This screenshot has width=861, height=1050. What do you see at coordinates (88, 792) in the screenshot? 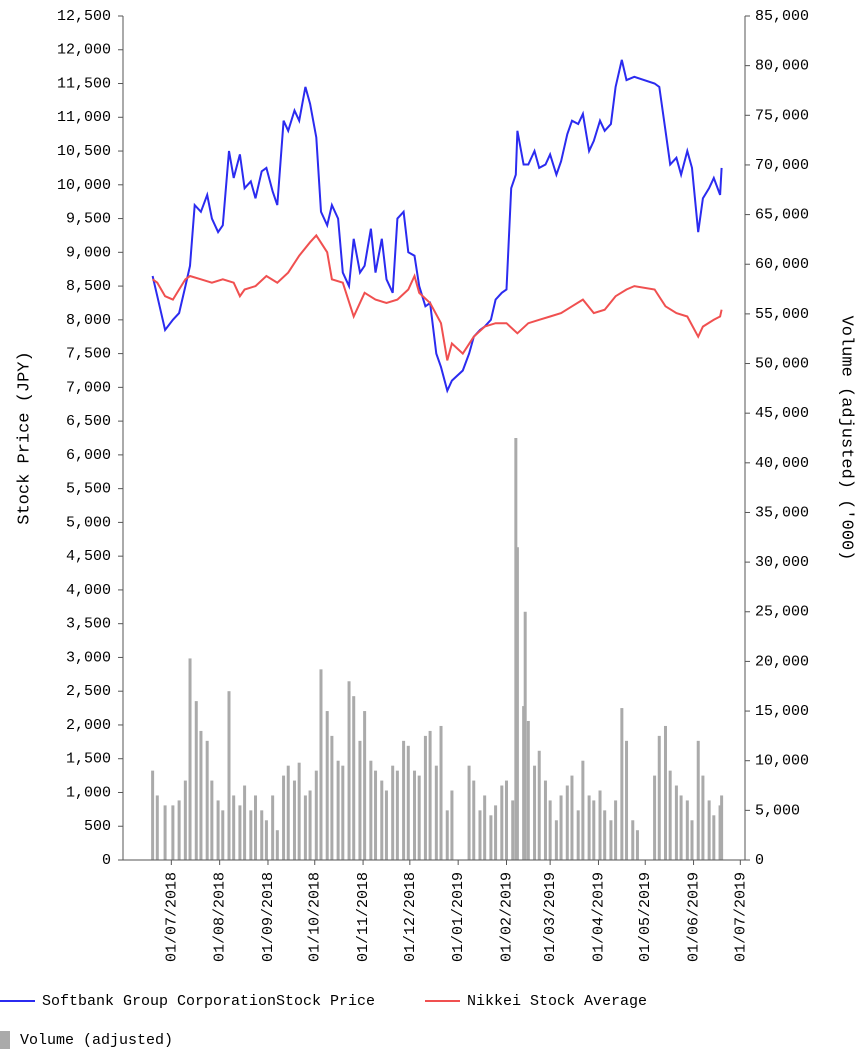
I see `y-tick-label: 1,000` at bounding box center [88, 792].